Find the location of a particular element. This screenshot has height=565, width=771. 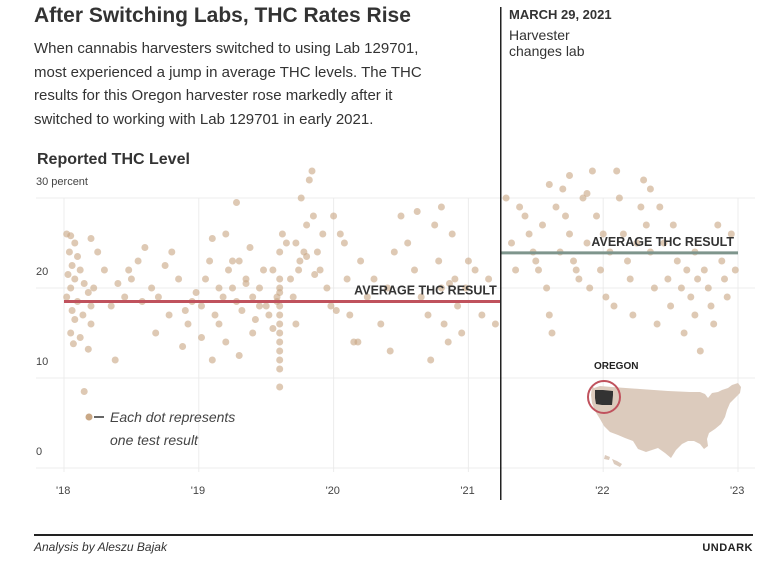

x-axis-ticks: '18 '19 '20 '21 '22 '23 is located at coordinates (400, 491).